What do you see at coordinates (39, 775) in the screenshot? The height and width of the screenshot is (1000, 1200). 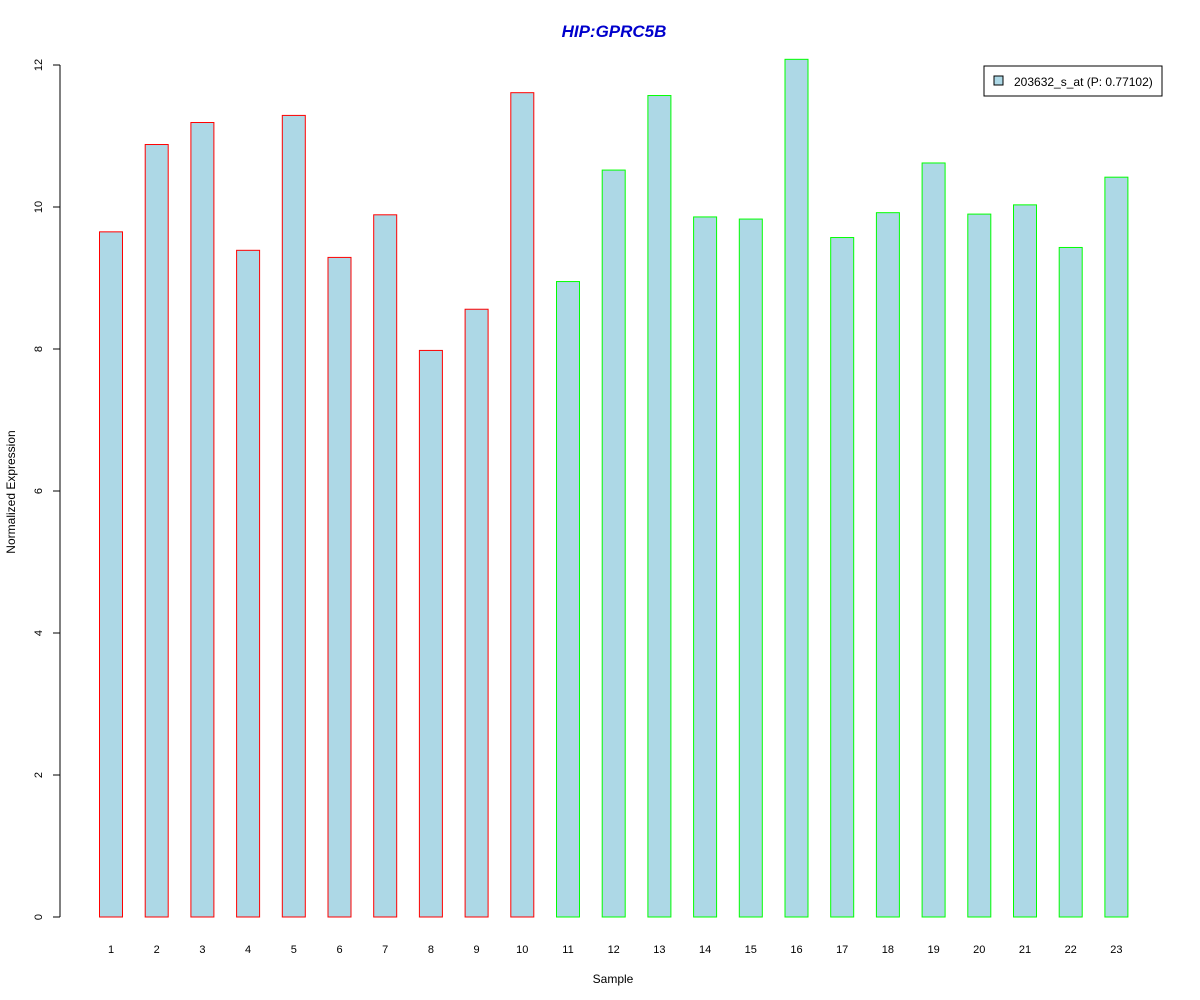 I see `y-tick-label: 2` at bounding box center [39, 775].